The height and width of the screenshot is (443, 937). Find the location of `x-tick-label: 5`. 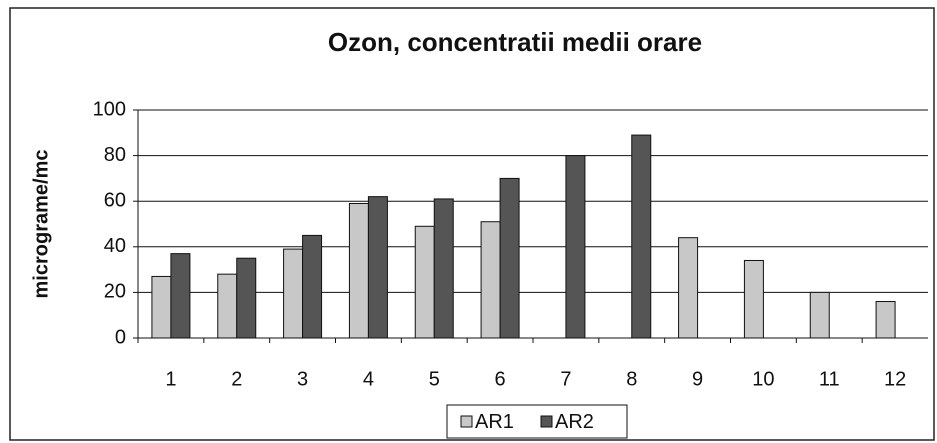

x-tick-label: 5 is located at coordinates (434, 379).